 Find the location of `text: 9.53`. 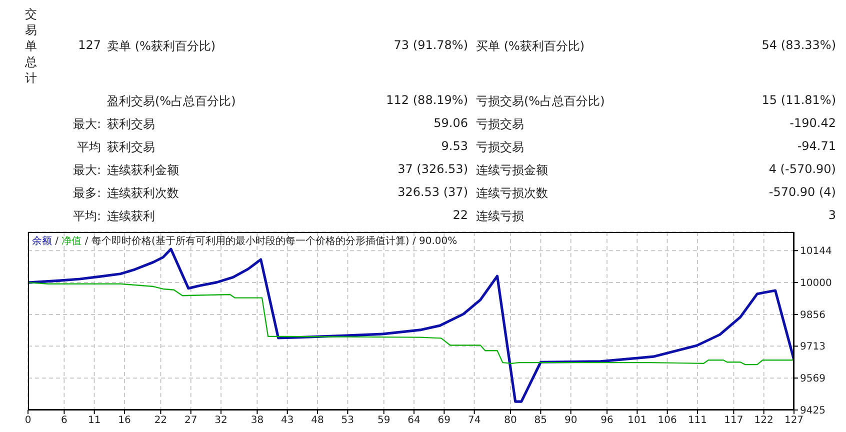

text: 9.53 is located at coordinates (454, 146).